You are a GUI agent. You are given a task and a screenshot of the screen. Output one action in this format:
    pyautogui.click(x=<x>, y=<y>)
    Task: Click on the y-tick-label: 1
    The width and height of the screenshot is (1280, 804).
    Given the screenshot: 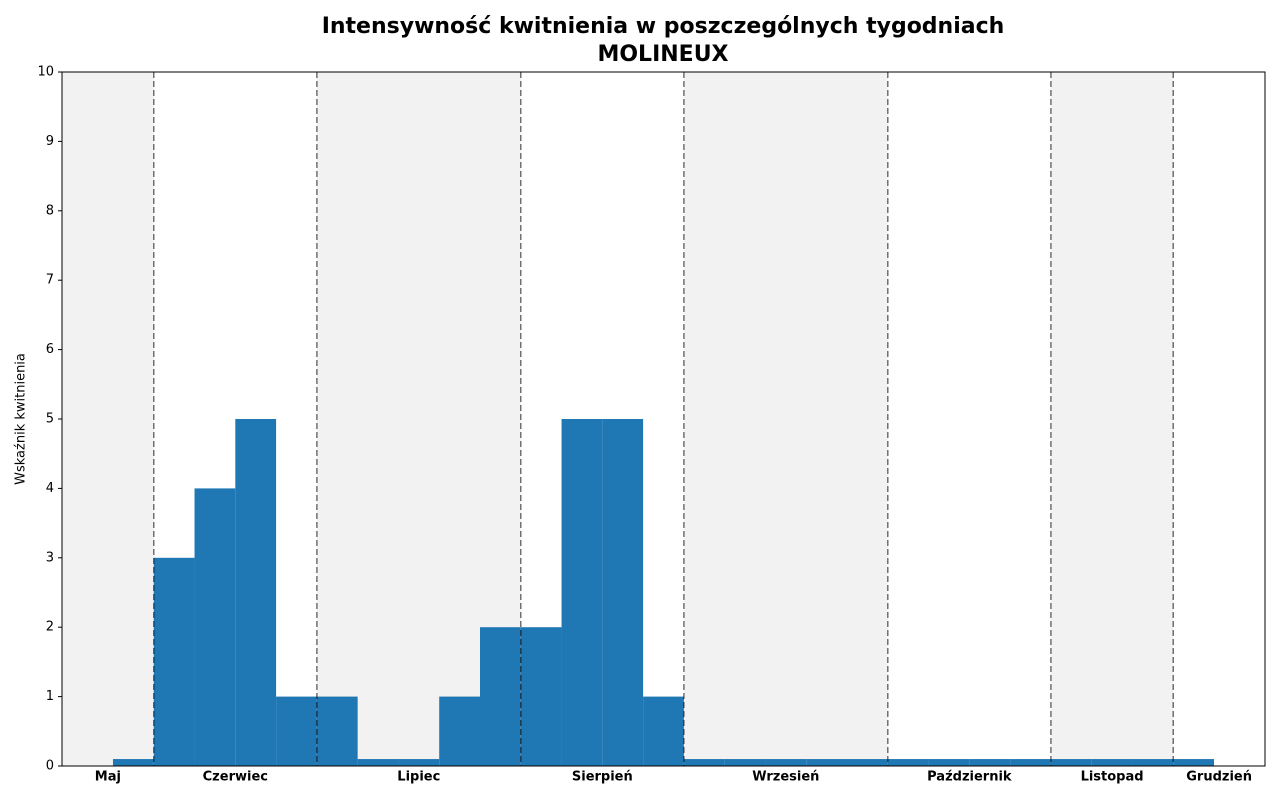 What is the action you would take?
    pyautogui.click(x=50, y=696)
    